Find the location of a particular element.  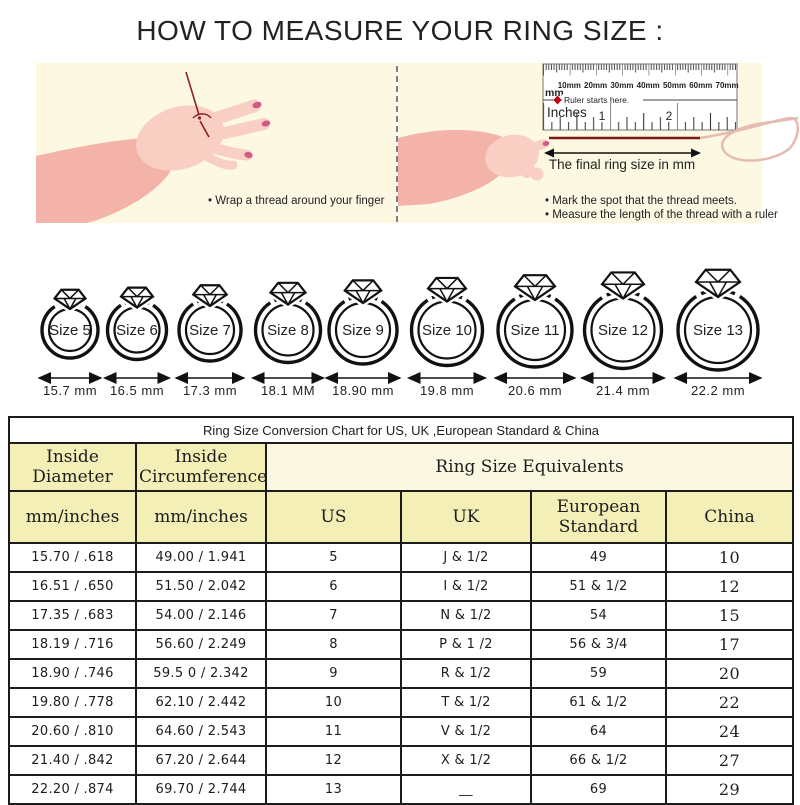

cell-us: 11 is located at coordinates (333, 731).